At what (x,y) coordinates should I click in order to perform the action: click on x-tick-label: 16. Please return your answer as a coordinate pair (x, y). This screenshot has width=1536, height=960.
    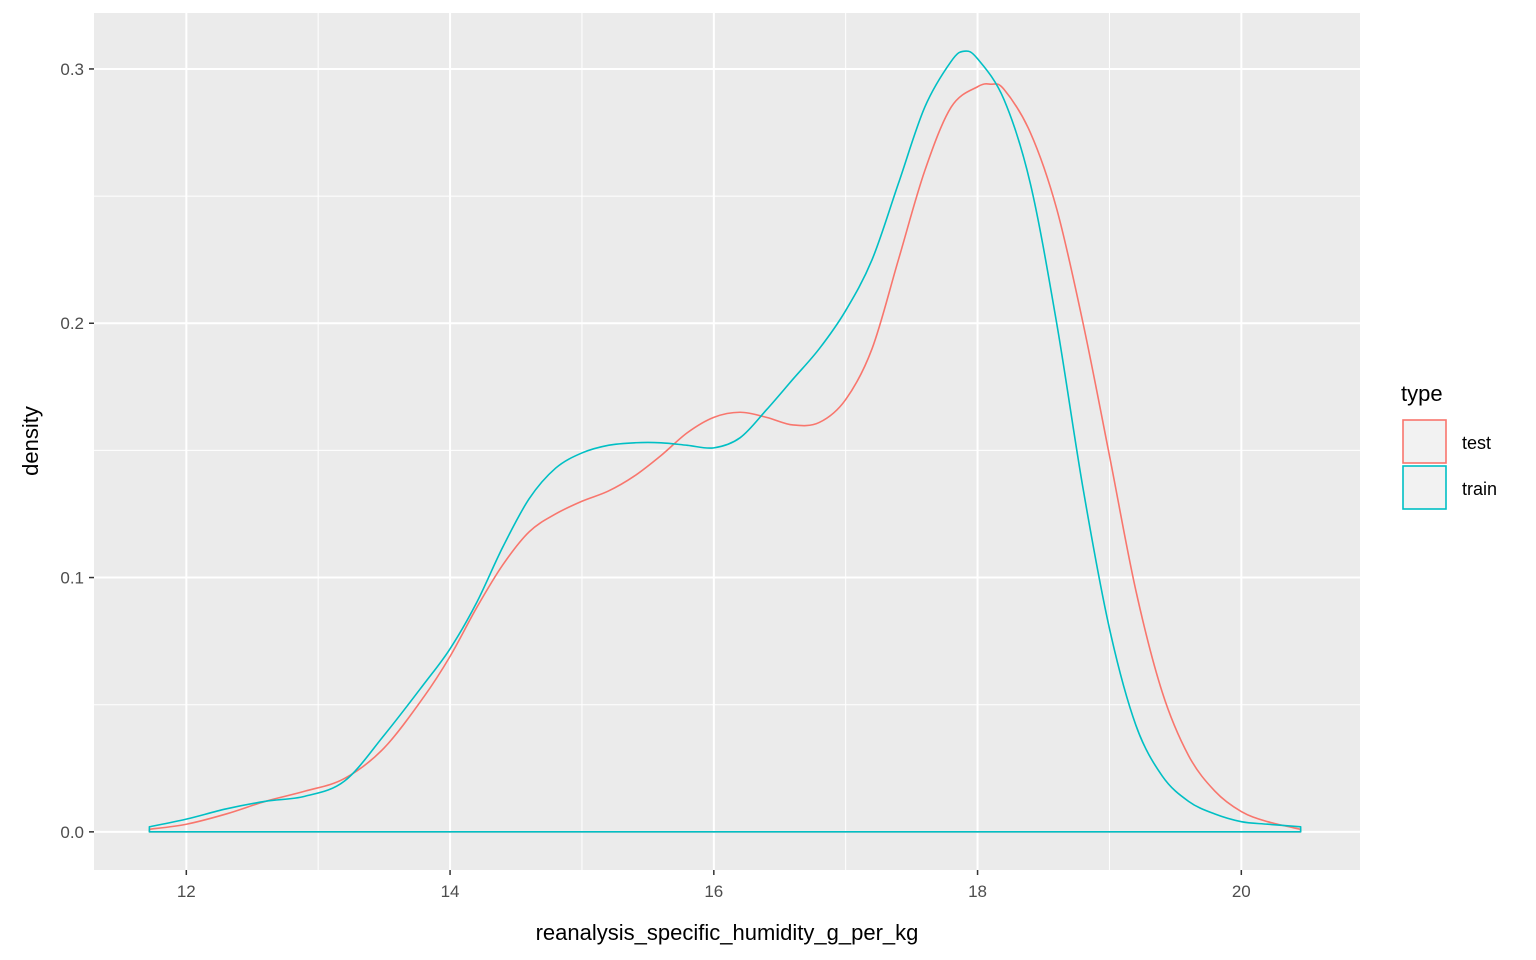
    Looking at the image, I should click on (713, 891).